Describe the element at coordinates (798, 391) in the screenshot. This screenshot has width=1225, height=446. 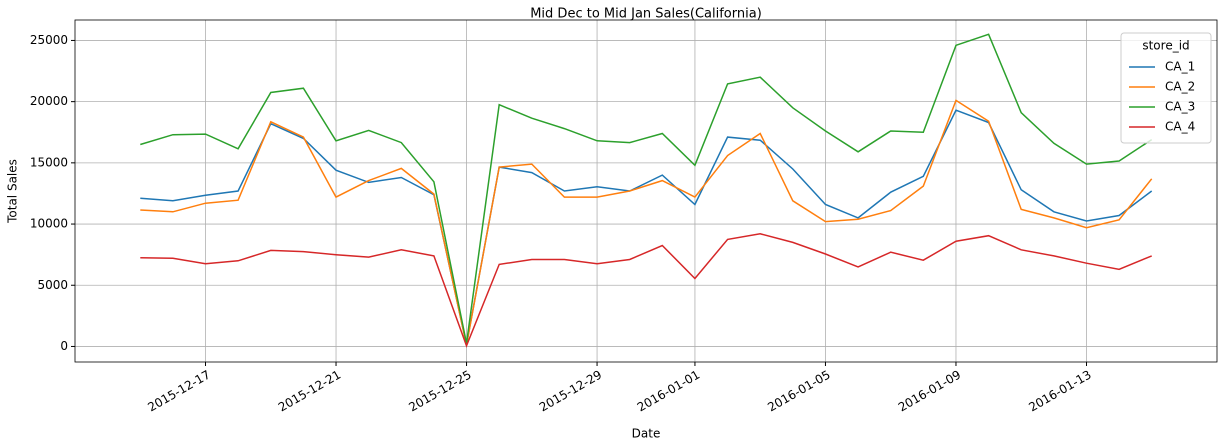
I see `x-tick-label: 2016-01-05` at that location.